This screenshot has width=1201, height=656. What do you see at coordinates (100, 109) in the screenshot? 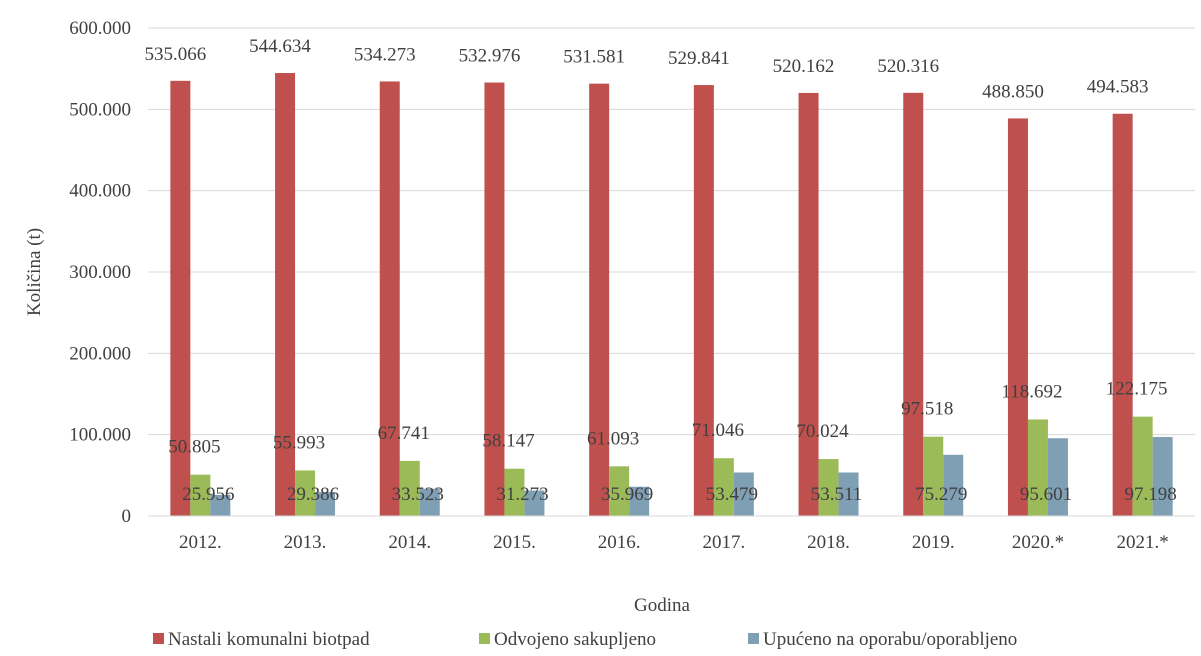
I see `y-tick-label: 500.000` at bounding box center [100, 109].